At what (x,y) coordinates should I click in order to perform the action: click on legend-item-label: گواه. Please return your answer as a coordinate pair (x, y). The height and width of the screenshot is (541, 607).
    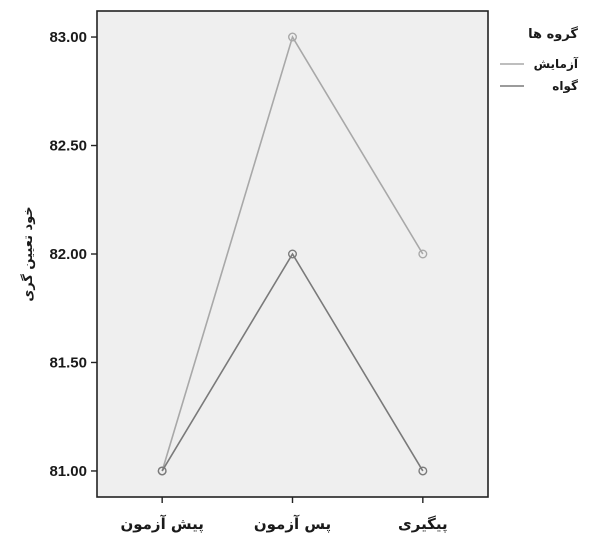
    Looking at the image, I should click on (565, 86).